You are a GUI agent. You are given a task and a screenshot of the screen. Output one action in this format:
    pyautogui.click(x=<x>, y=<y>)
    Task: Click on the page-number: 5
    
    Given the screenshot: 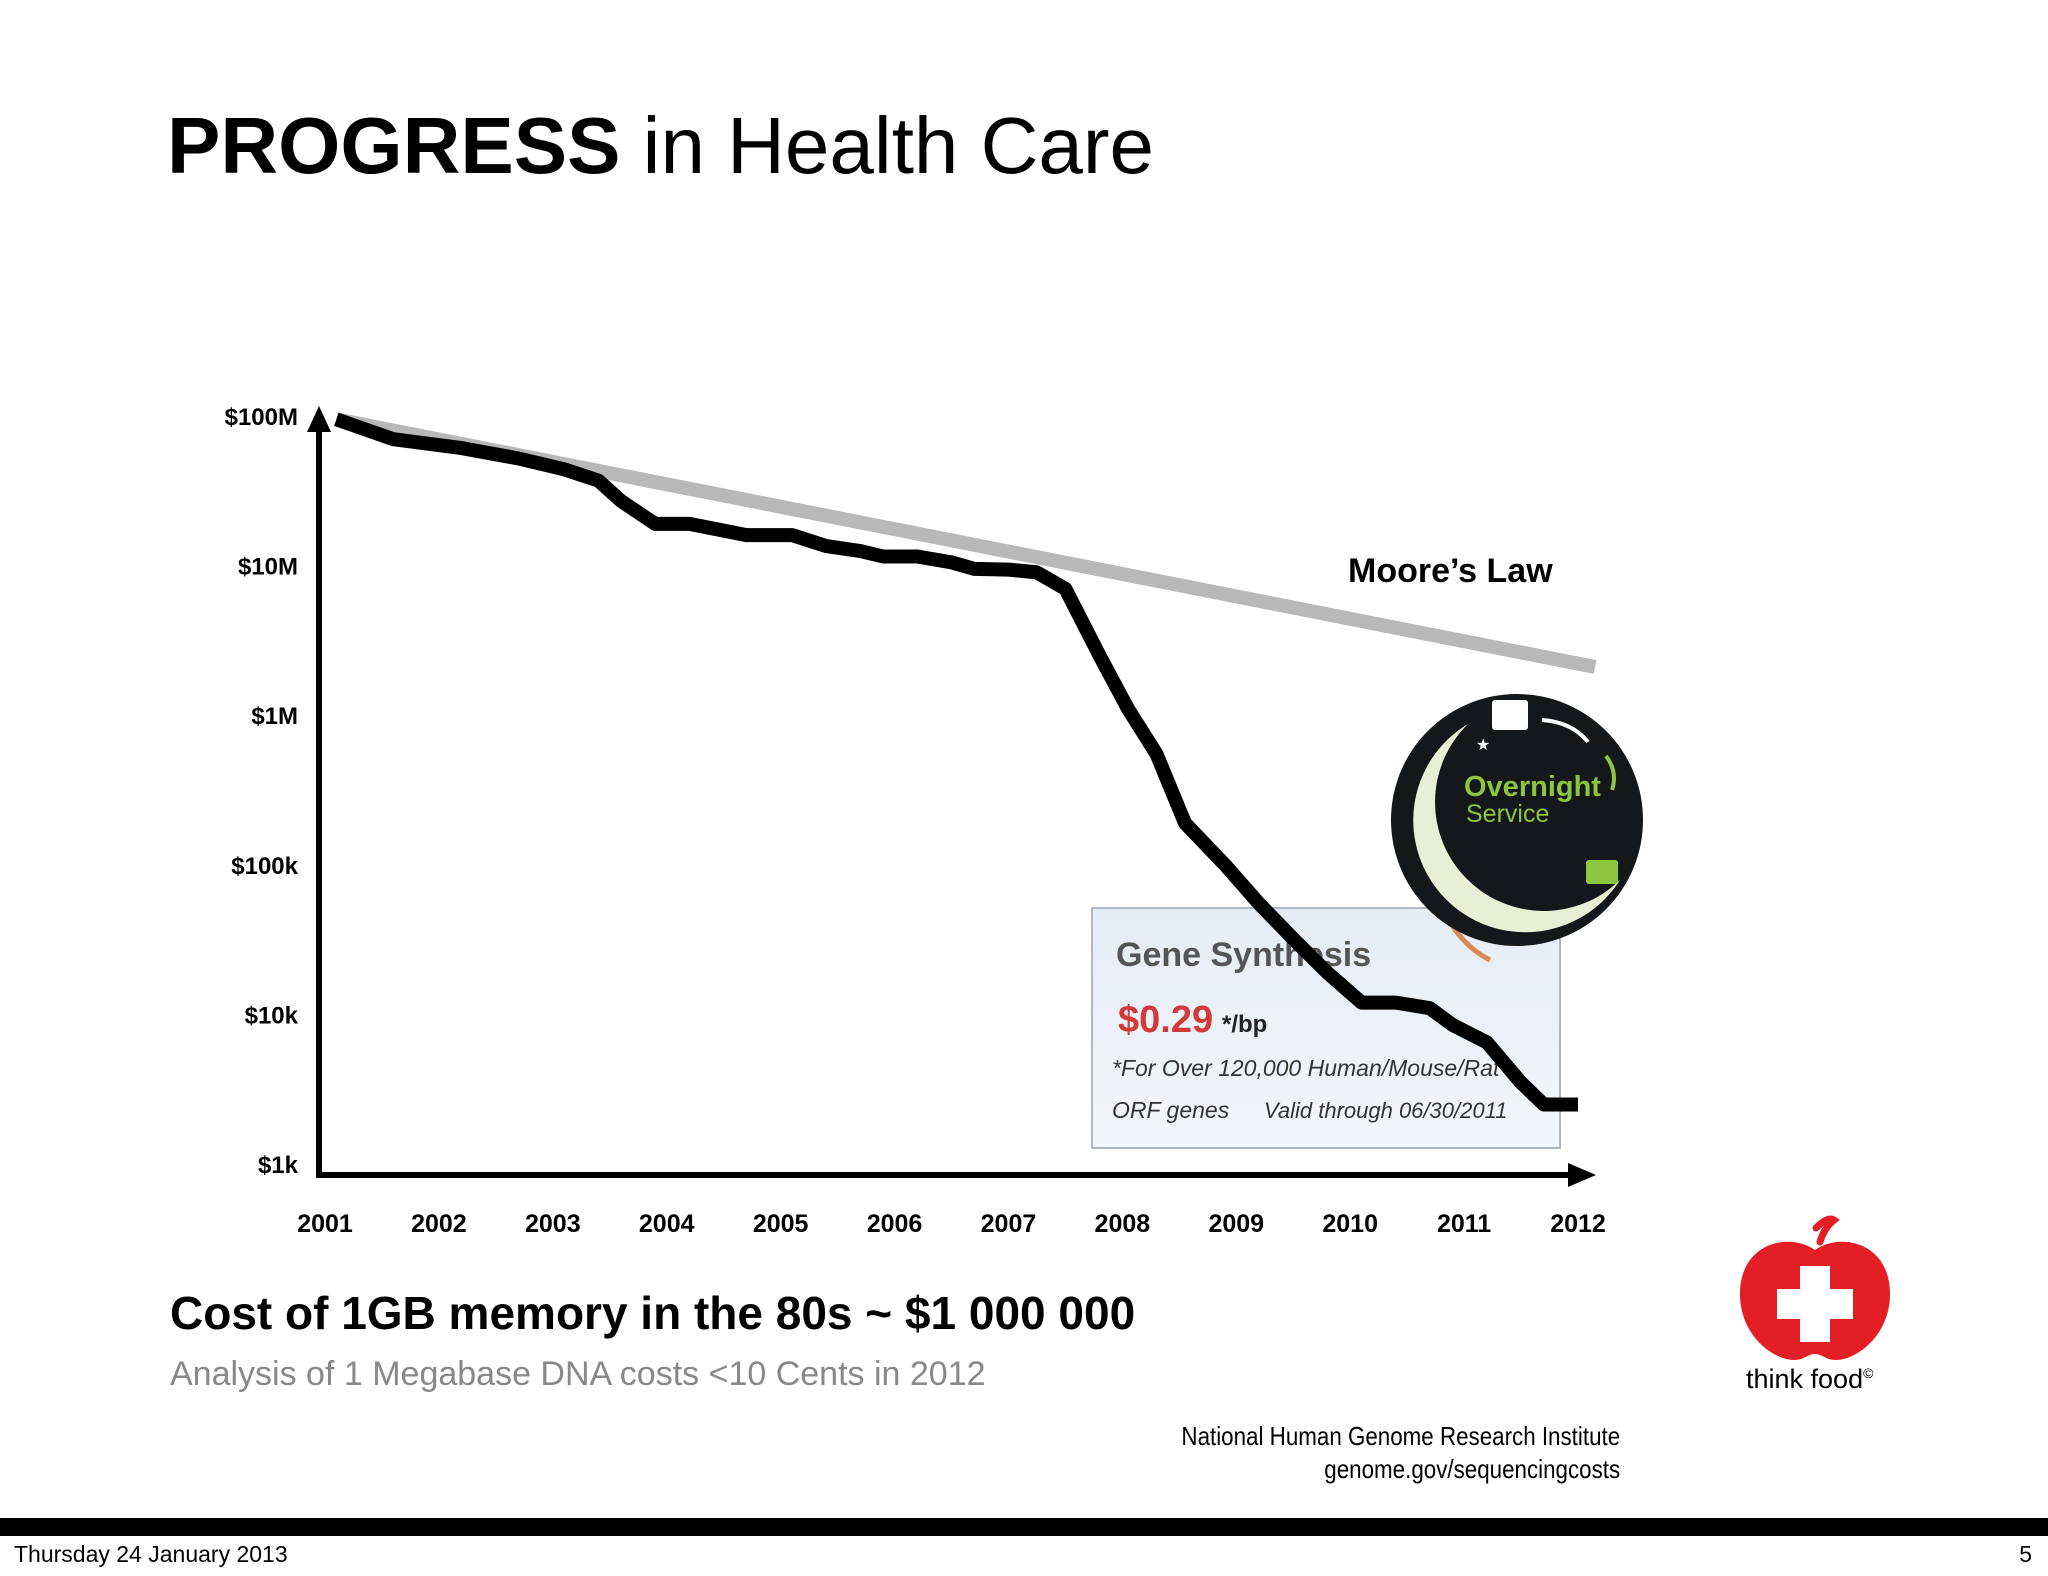 What is the action you would take?
    pyautogui.click(x=2025, y=1554)
    